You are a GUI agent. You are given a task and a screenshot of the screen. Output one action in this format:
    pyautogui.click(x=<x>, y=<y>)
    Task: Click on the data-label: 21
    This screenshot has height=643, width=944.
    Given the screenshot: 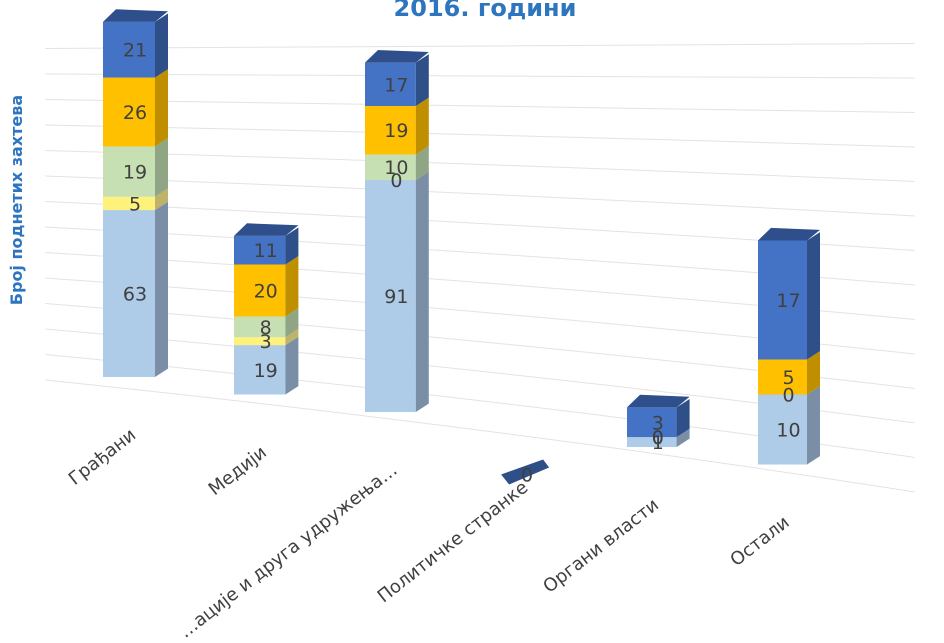 What is the action you would take?
    pyautogui.click(x=135, y=51)
    